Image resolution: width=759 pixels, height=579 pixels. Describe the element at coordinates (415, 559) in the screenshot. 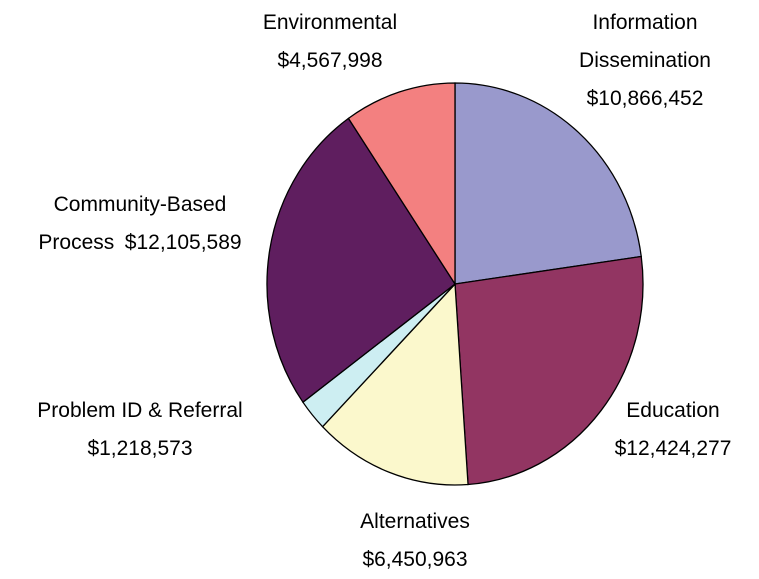

I see `value-label: $6,450,963` at that location.